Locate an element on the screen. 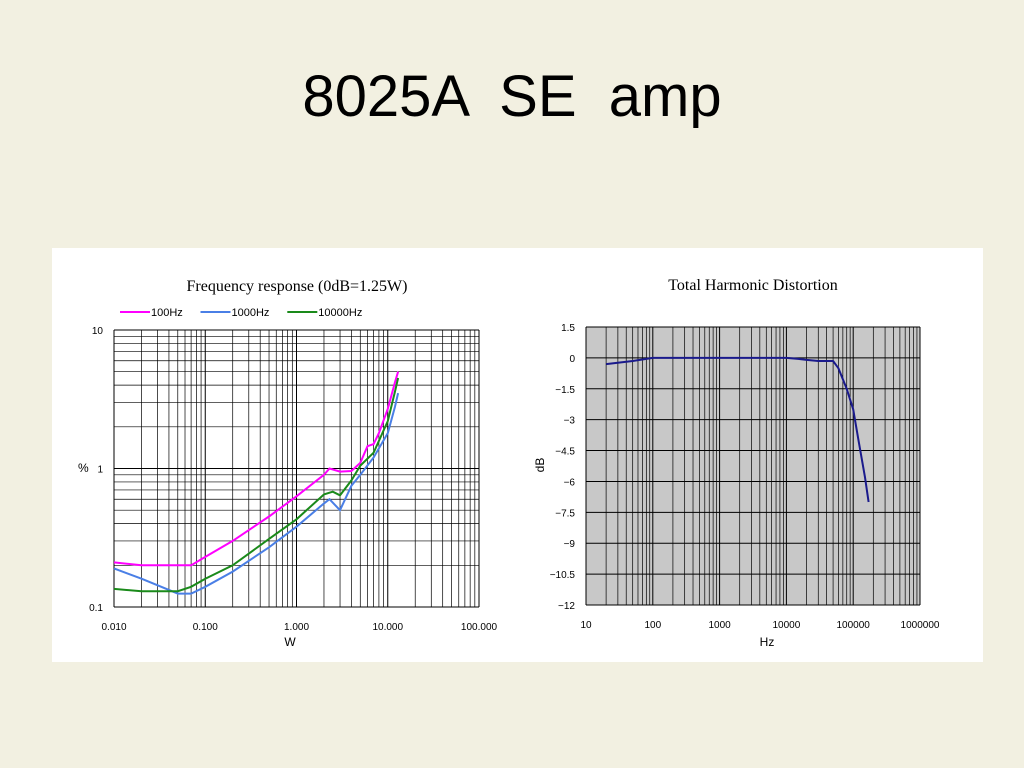 This screenshot has width=1024, height=768. fr-chart-title: Frequency response (0dB=1.25W) is located at coordinates (297, 286).